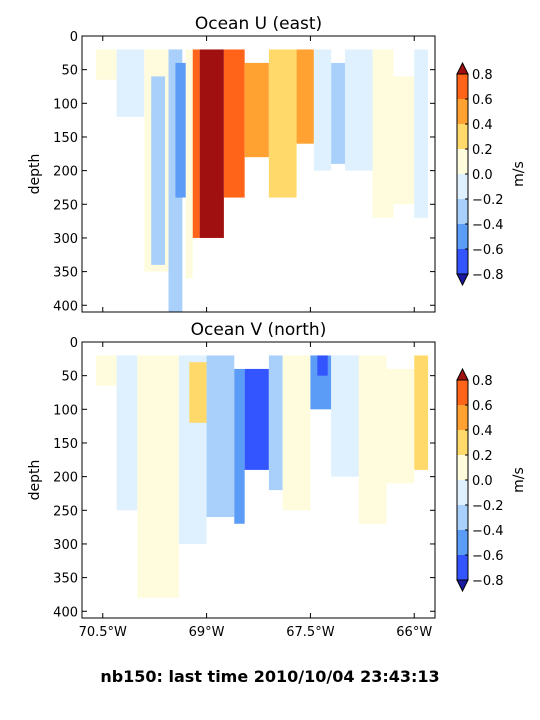 The image size is (540, 720). Describe the element at coordinates (258, 24) in the screenshot. I see `panel-title: Ocean U (east)` at that location.